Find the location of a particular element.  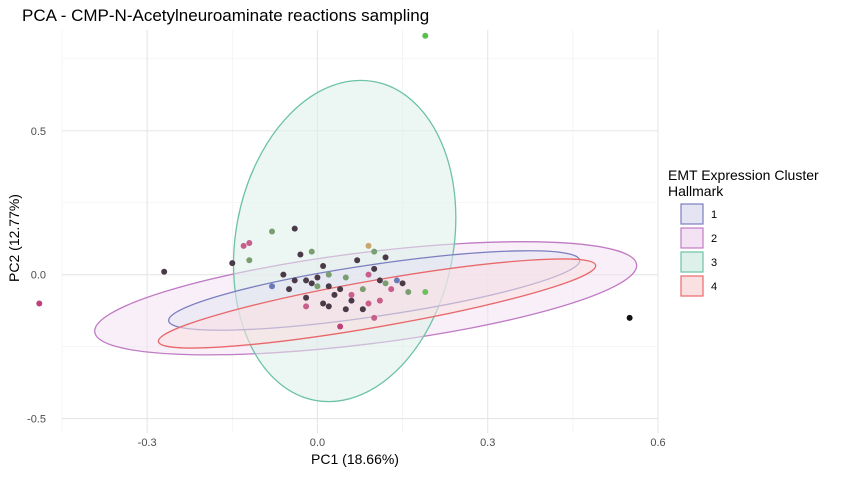

legend-entries: 1 2 3 4 is located at coordinates (698, 250).